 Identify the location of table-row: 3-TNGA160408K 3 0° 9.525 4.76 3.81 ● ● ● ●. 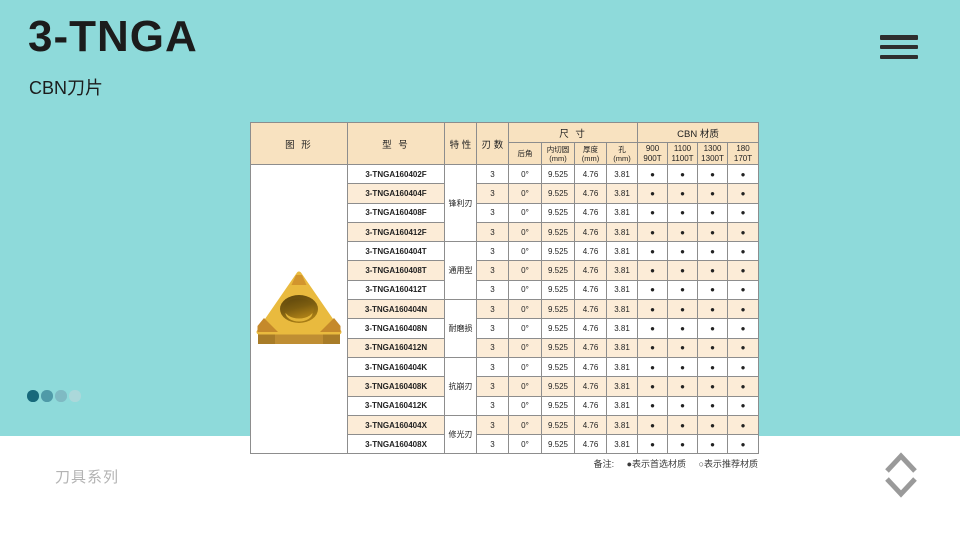
(505, 386).